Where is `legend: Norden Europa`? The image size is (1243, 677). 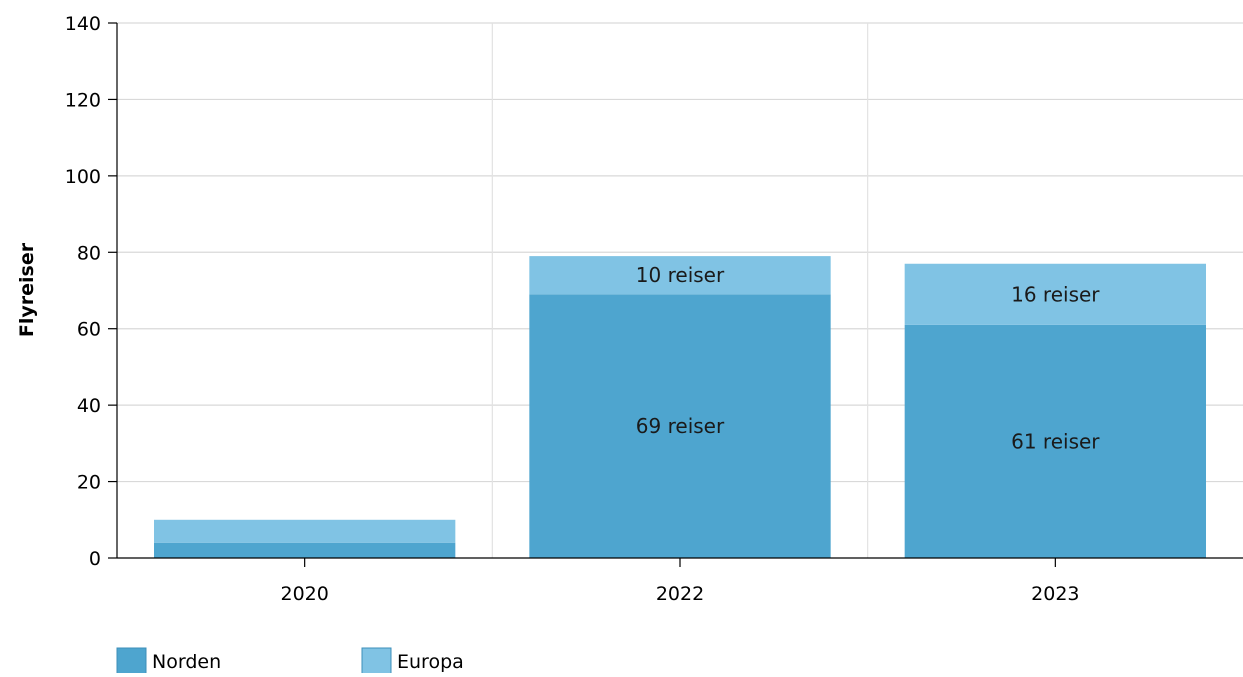 legend: Norden Europa is located at coordinates (290, 661).